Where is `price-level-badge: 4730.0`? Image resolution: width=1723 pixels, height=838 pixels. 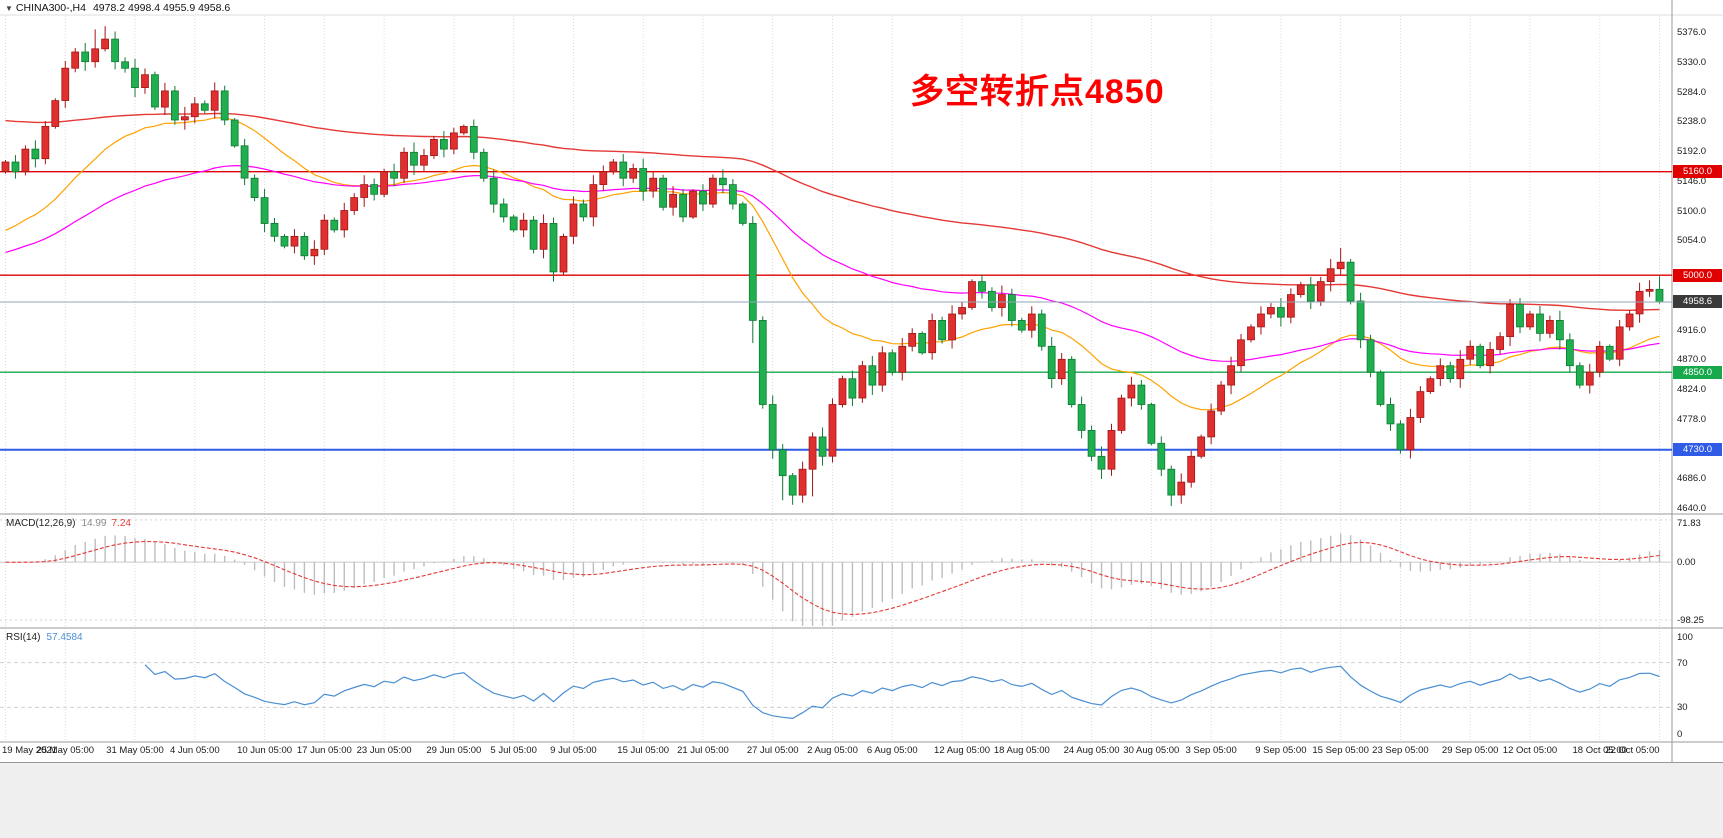
price-level-badge: 4730.0 is located at coordinates (1697, 450).